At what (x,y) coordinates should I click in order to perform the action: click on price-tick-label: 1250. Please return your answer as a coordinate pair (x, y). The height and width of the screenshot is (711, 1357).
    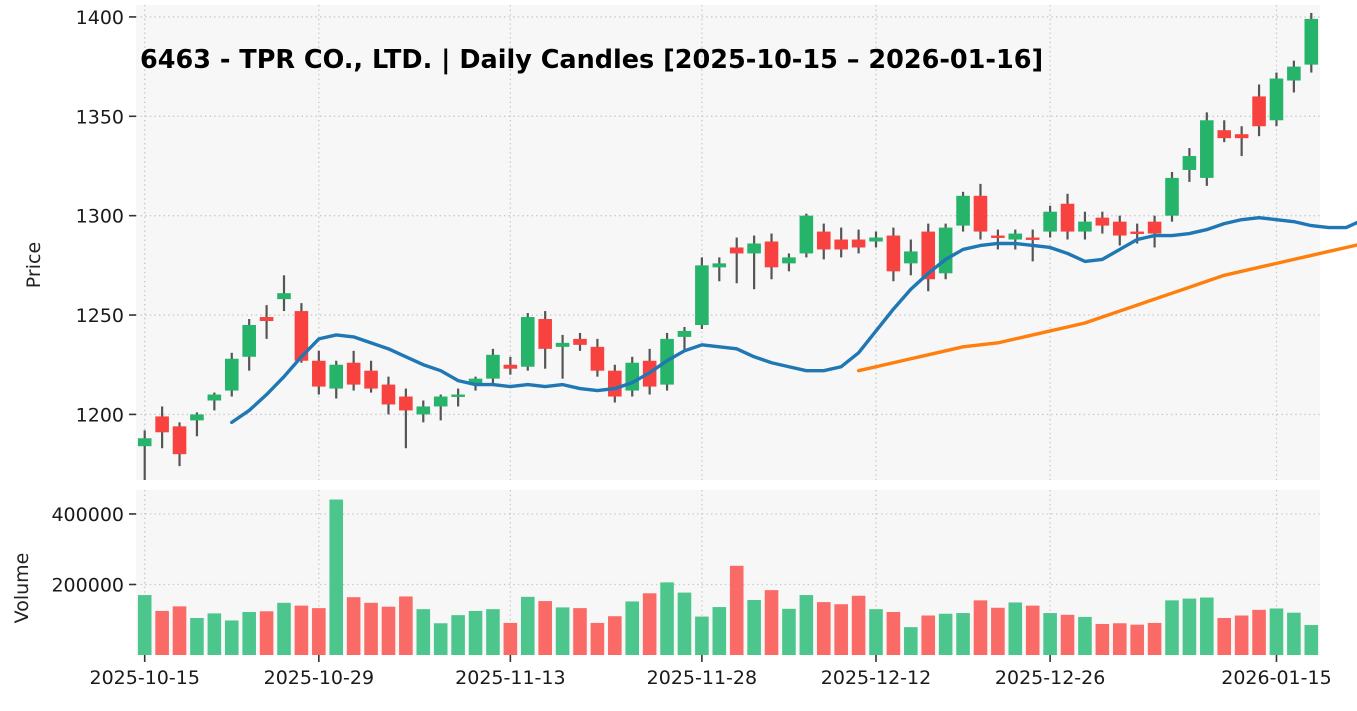
    Looking at the image, I should click on (100, 316).